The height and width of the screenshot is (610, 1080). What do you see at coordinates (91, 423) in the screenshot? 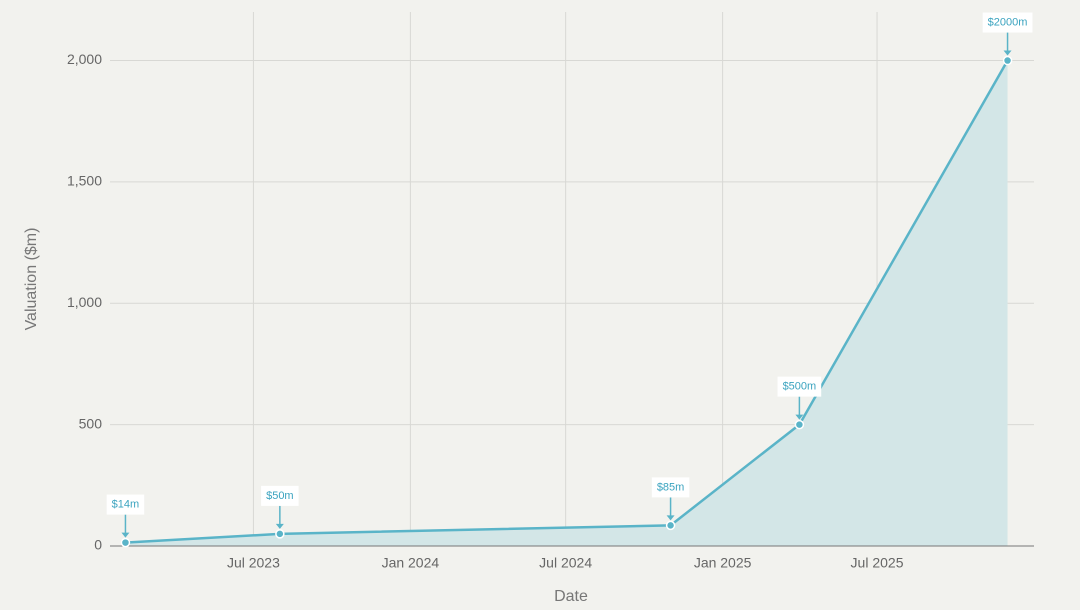
I see `y-tick-label: 500` at bounding box center [91, 423].